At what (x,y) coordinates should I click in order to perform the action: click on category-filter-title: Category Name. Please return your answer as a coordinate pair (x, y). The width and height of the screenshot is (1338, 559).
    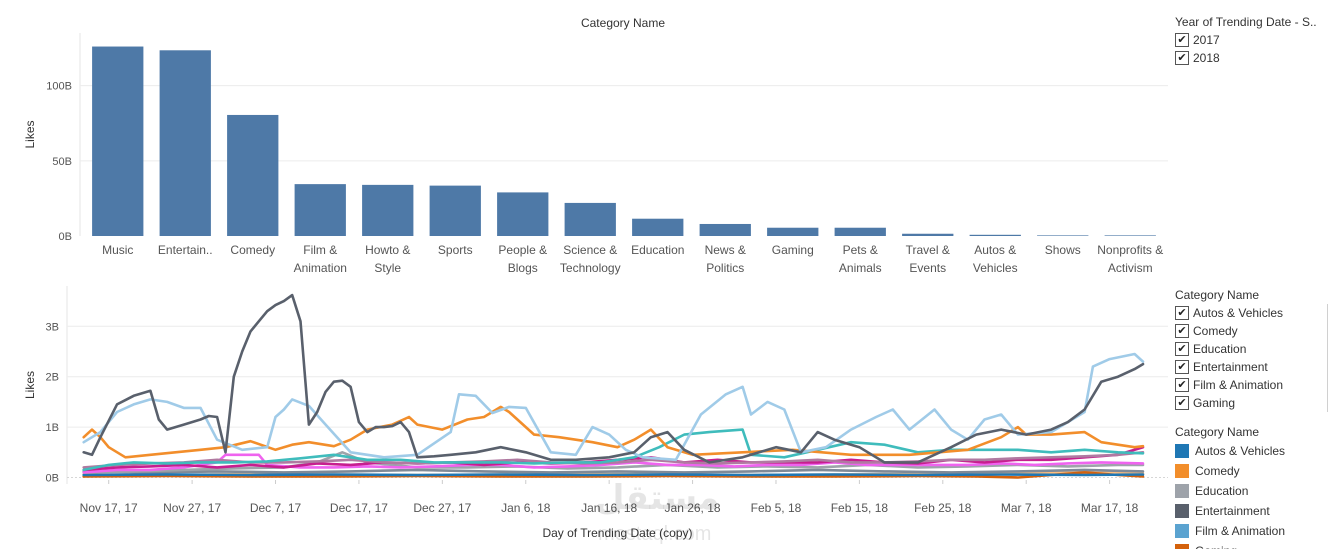
    Looking at the image, I should click on (1217, 295).